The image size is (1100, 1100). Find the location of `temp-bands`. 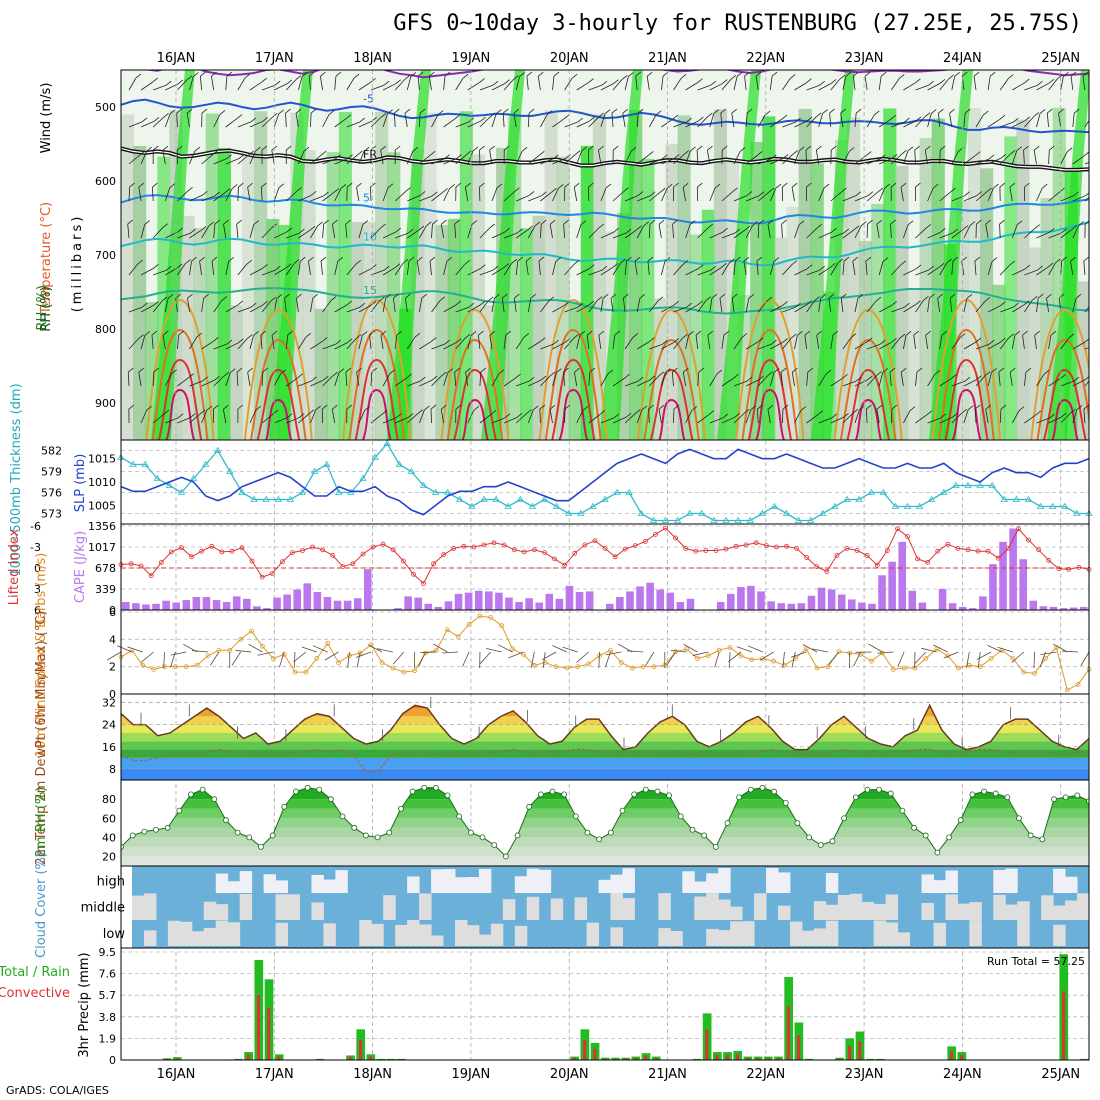

temp-bands is located at coordinates (605, 742).